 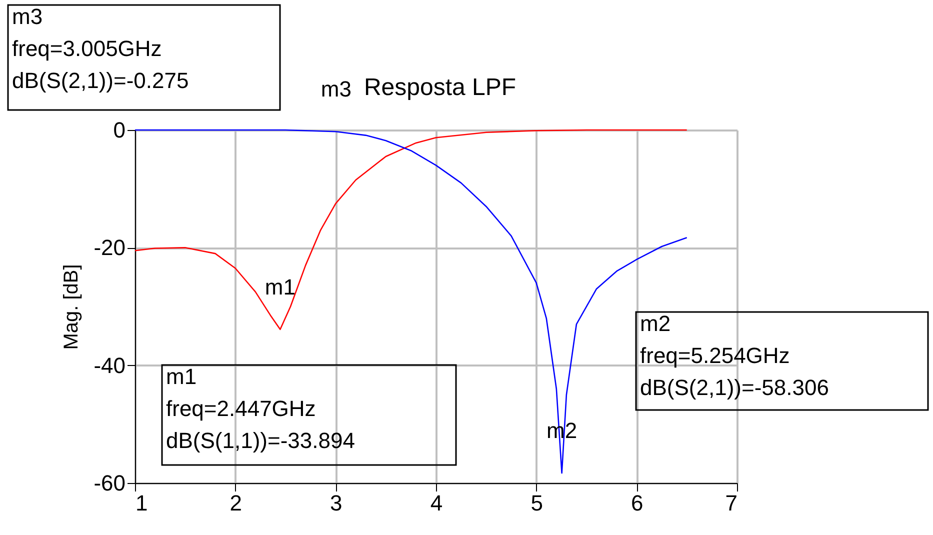 I want to click on x-tick-label: 3, so click(x=336, y=503).